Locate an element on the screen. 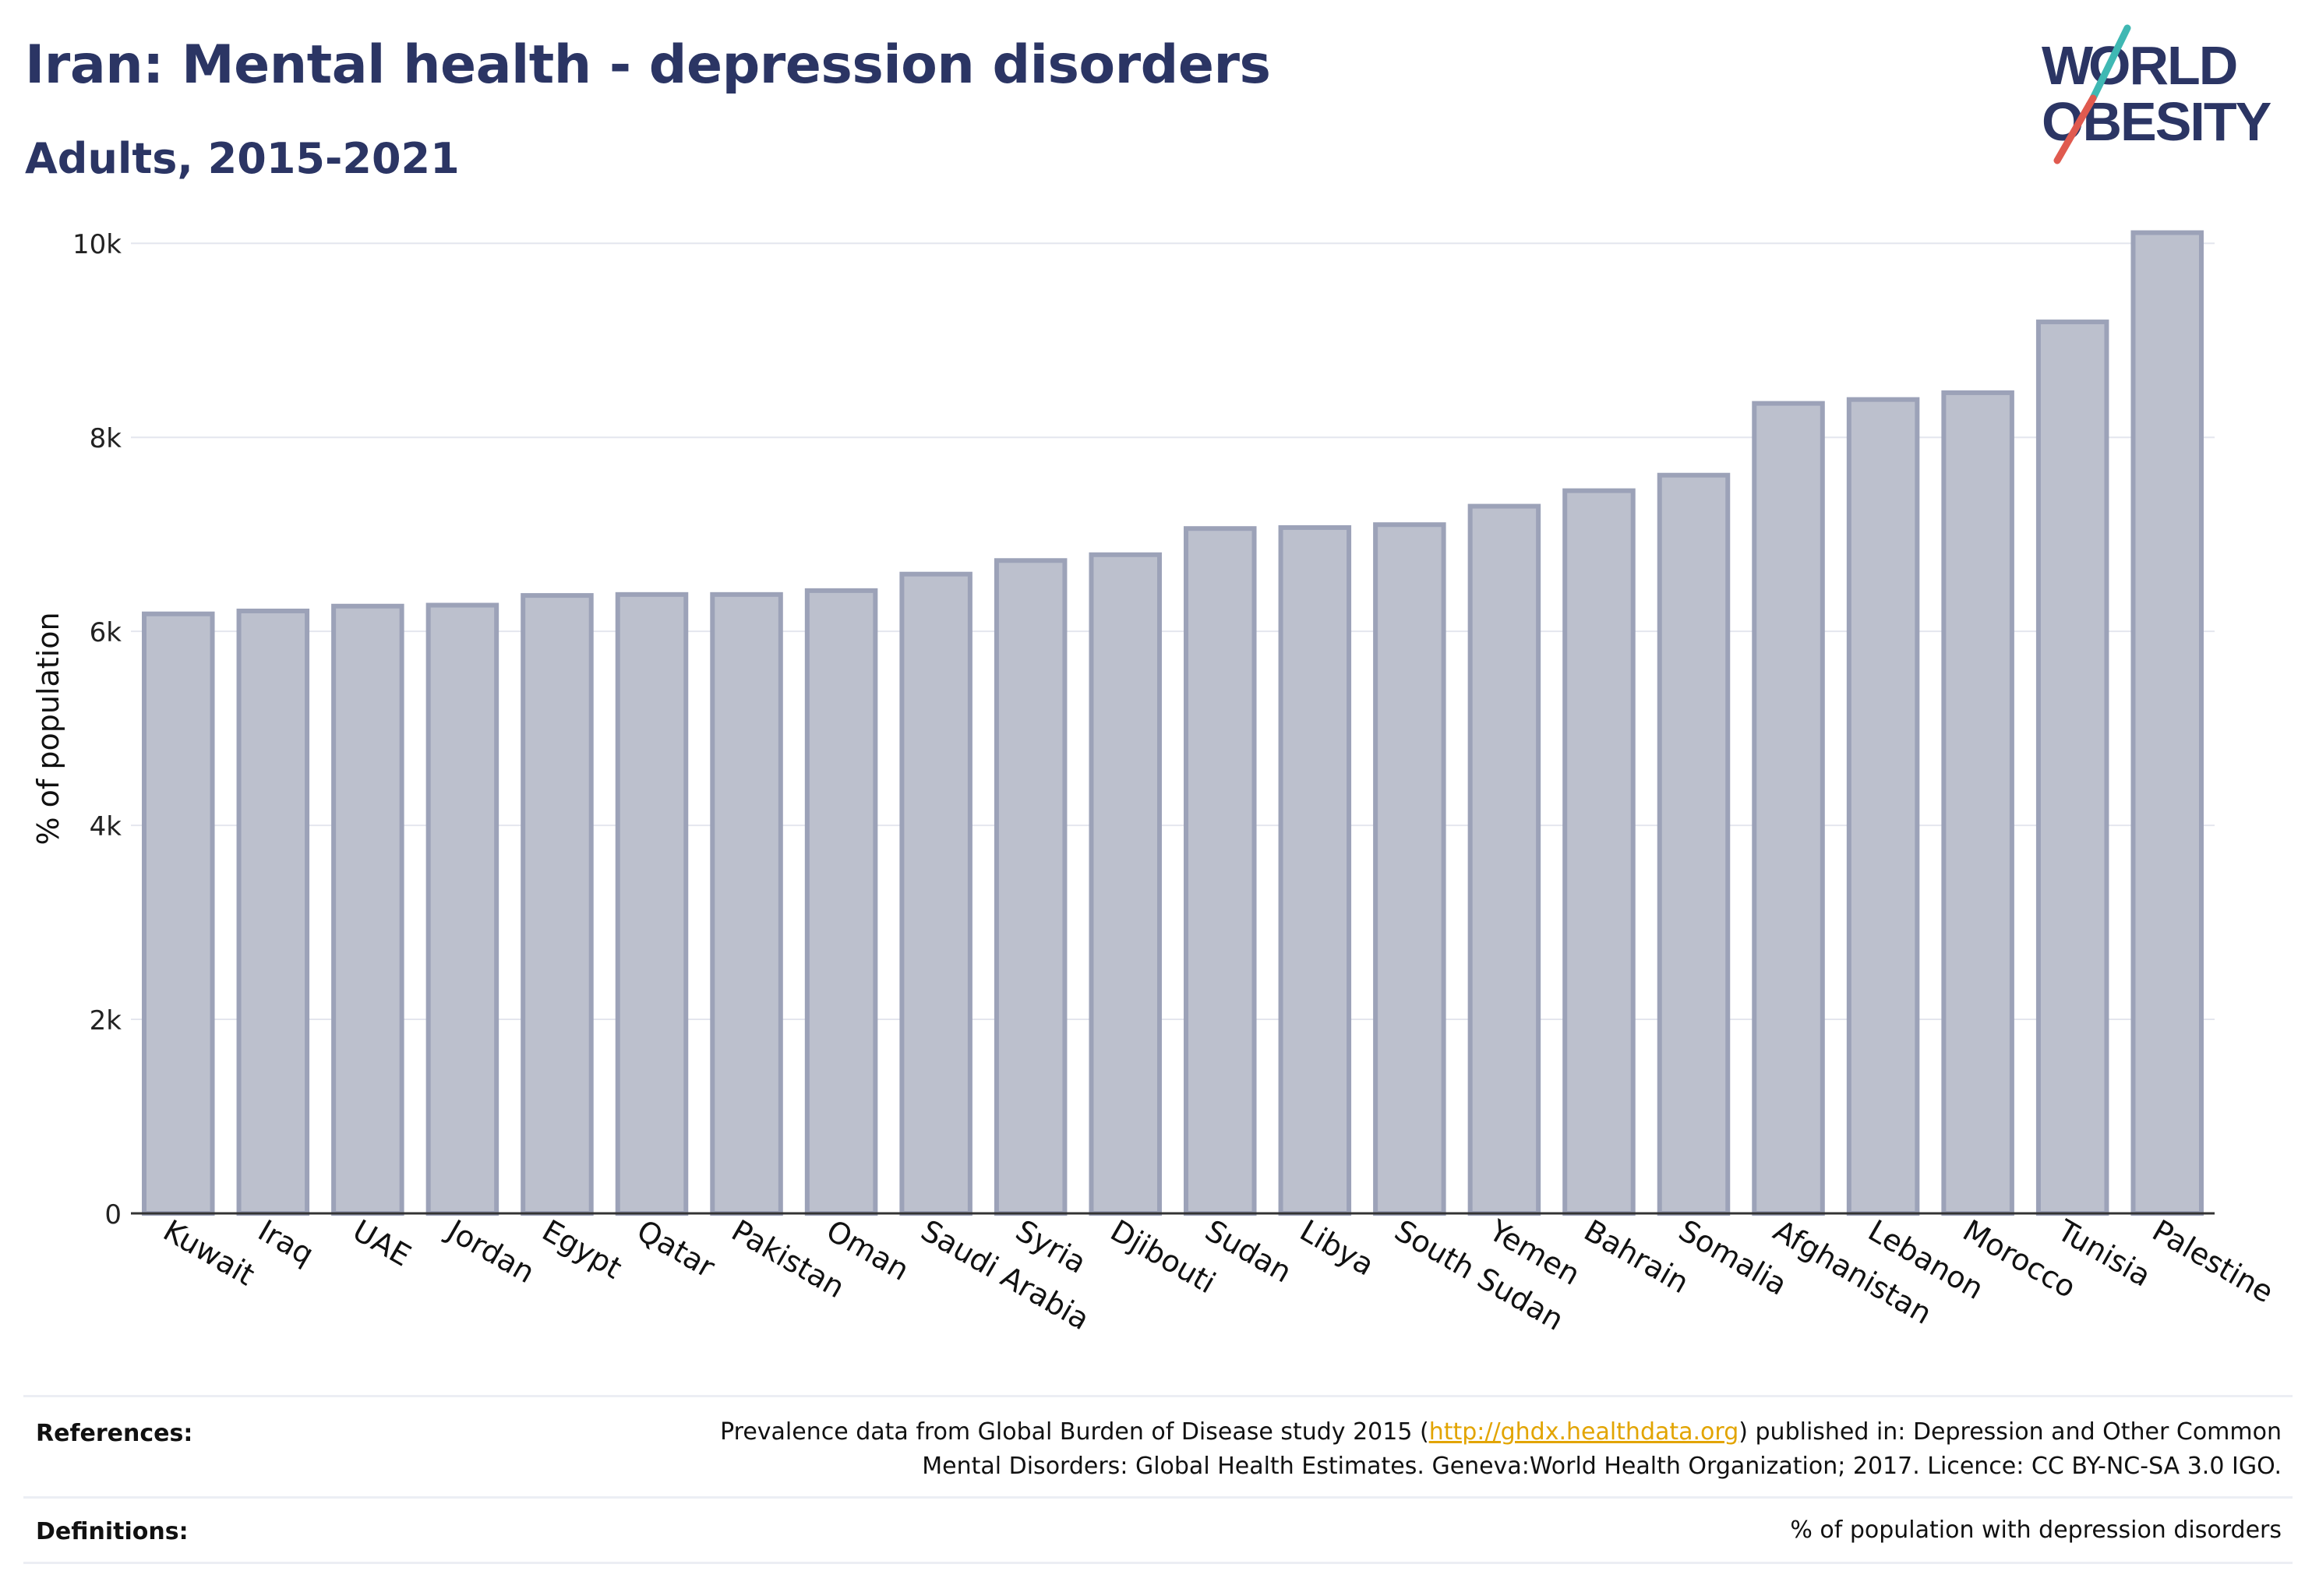 This screenshot has width=2305, height=1596. bar-south-sudan is located at coordinates (1409, 869).